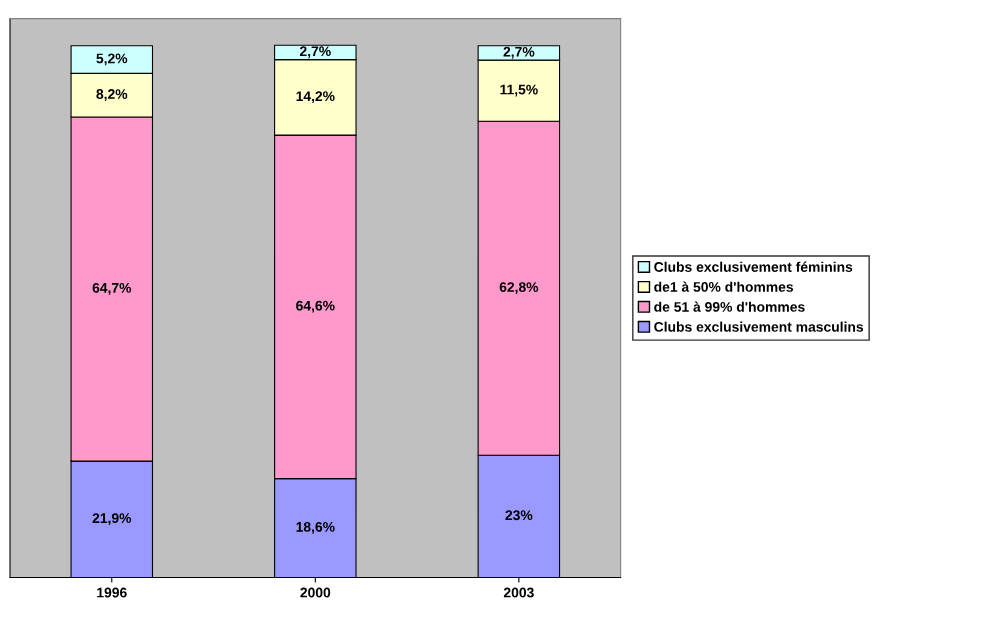 The width and height of the screenshot is (1001, 621). I want to click on data-label: 11,5%, so click(519, 90).